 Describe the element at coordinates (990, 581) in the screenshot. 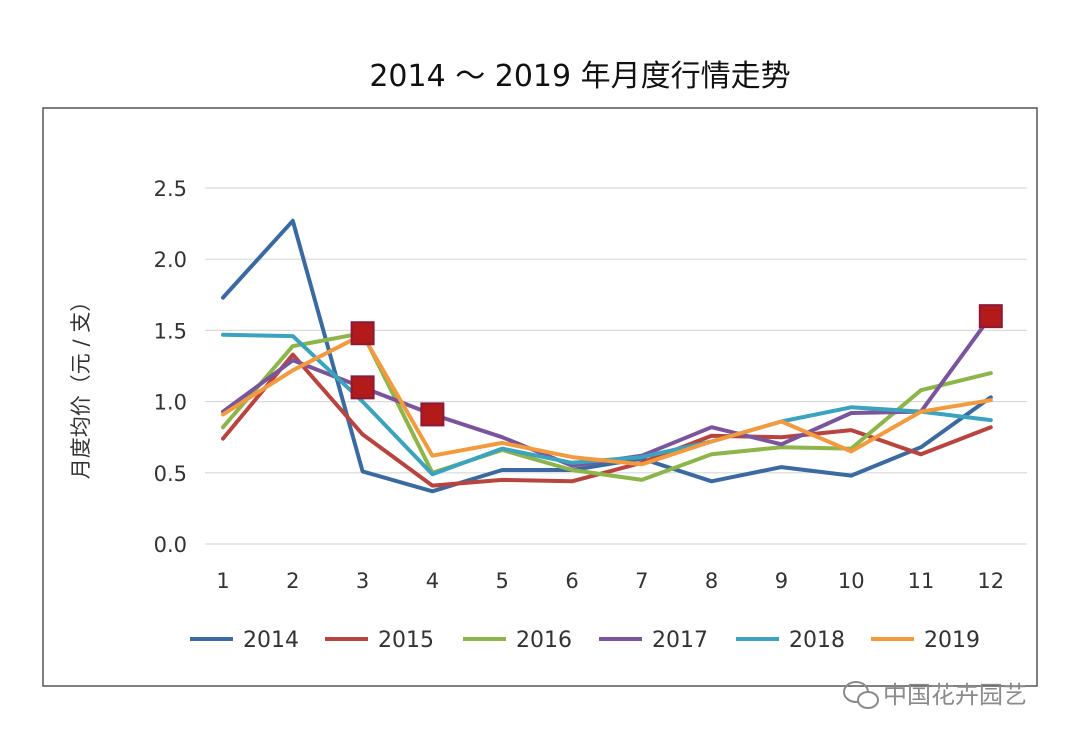

I see `x-tick-label: 12` at that location.